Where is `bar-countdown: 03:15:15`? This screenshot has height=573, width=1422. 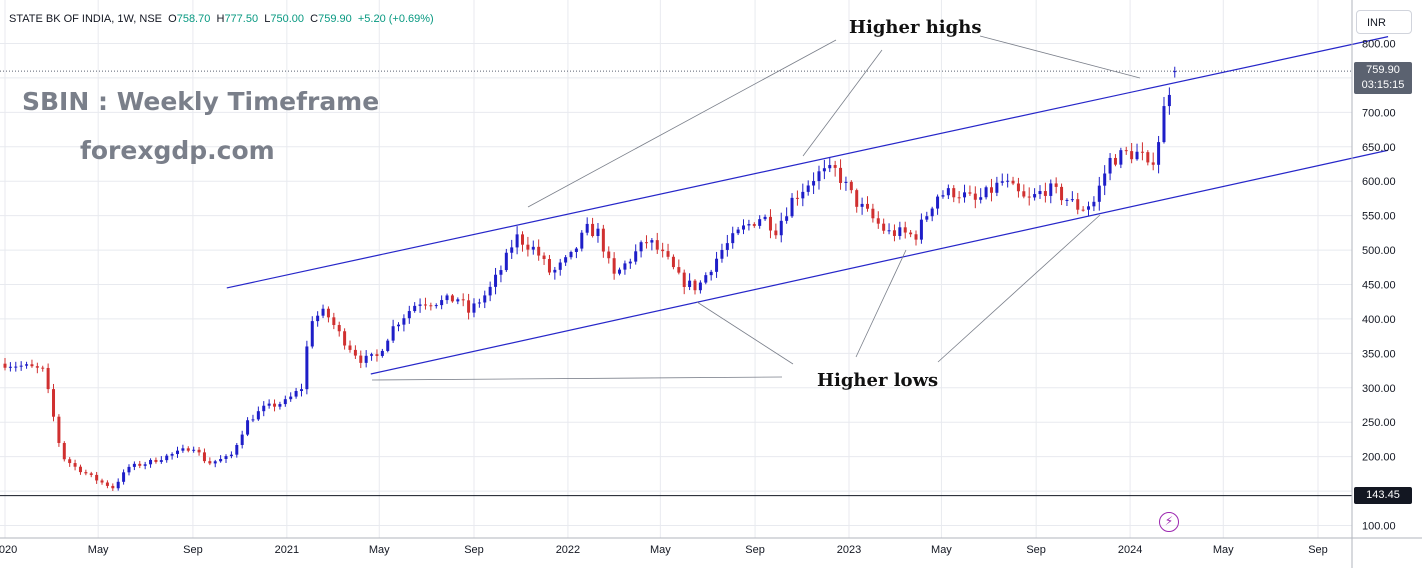
bar-countdown: 03:15:15 is located at coordinates (1383, 85).